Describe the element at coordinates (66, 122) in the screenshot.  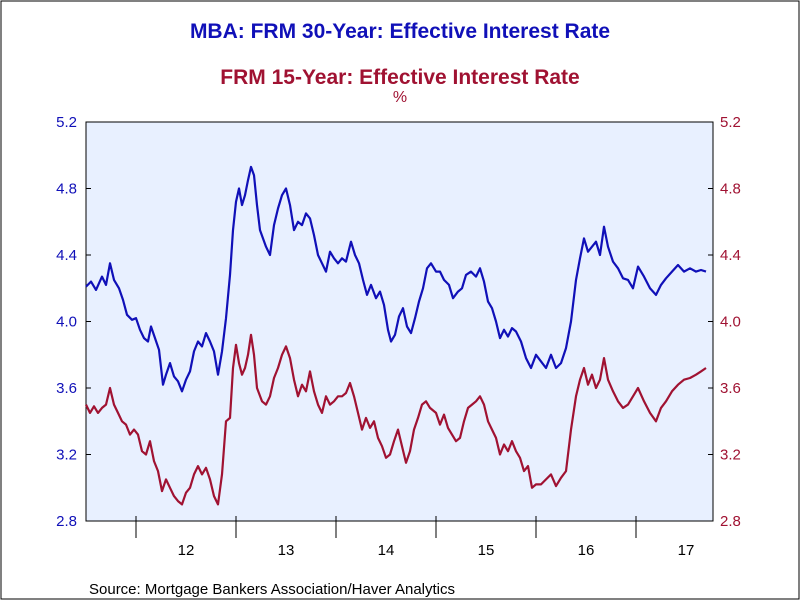
I see `left-y-tick-label: 5.2` at that location.